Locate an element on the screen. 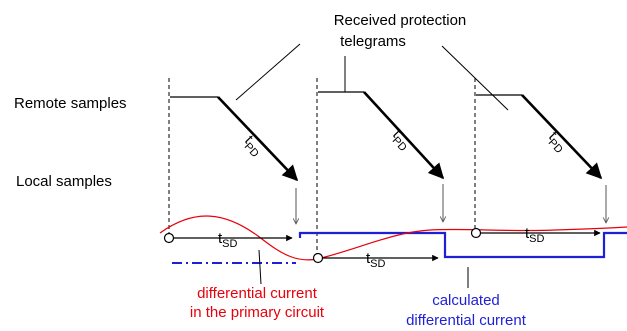 Image resolution: width=627 pixels, height=331 pixels. sync-label-2: tSD is located at coordinates (376, 260).